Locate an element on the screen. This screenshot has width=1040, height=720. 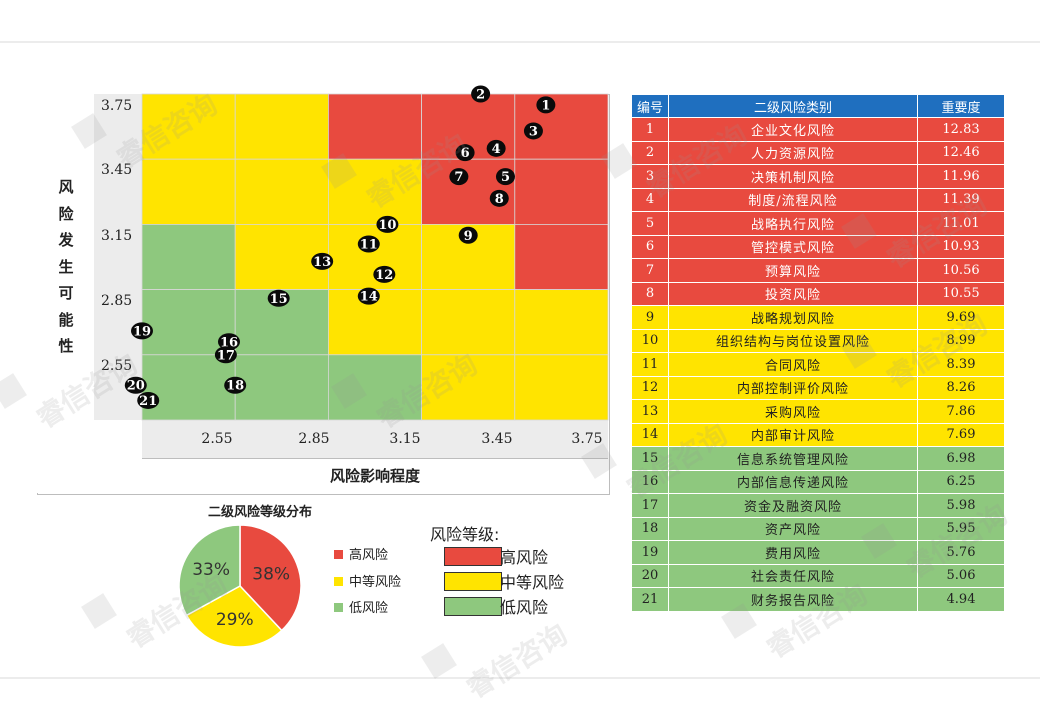
cell-category: 战略执行风险 is located at coordinates (793, 223).